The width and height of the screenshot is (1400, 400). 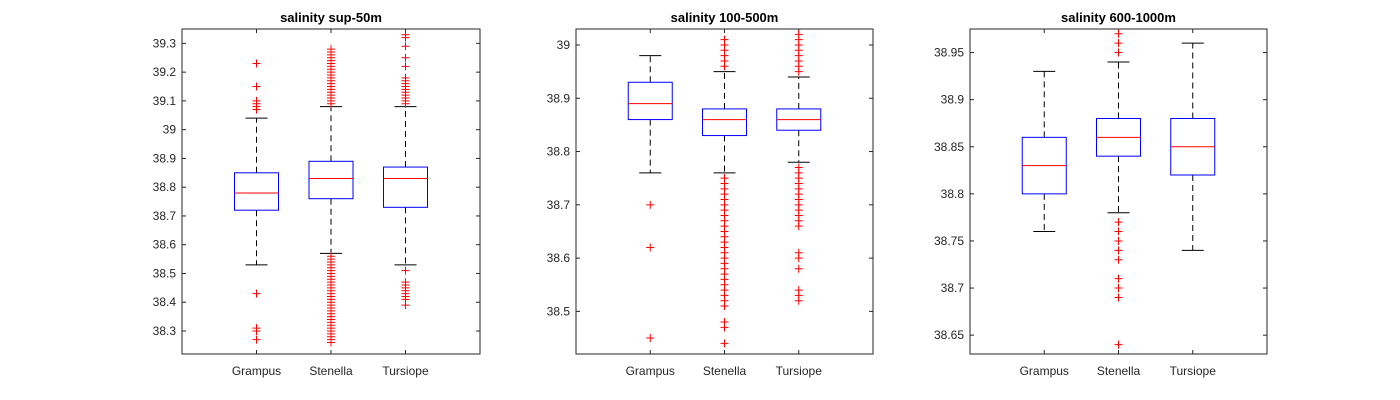 I want to click on y-tick-label: 38.75, so click(x=949, y=241).